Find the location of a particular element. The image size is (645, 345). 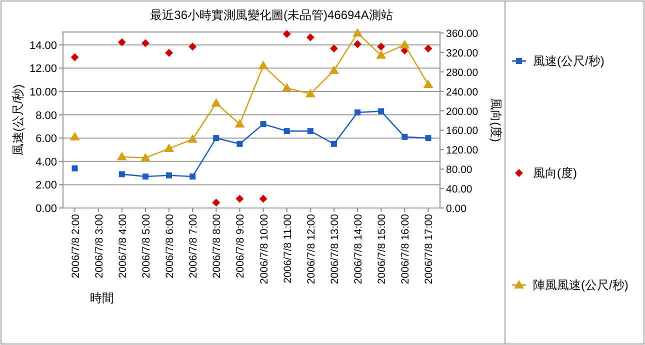

x-tick-label: 2006/7/8 2:00 is located at coordinates (76, 246).